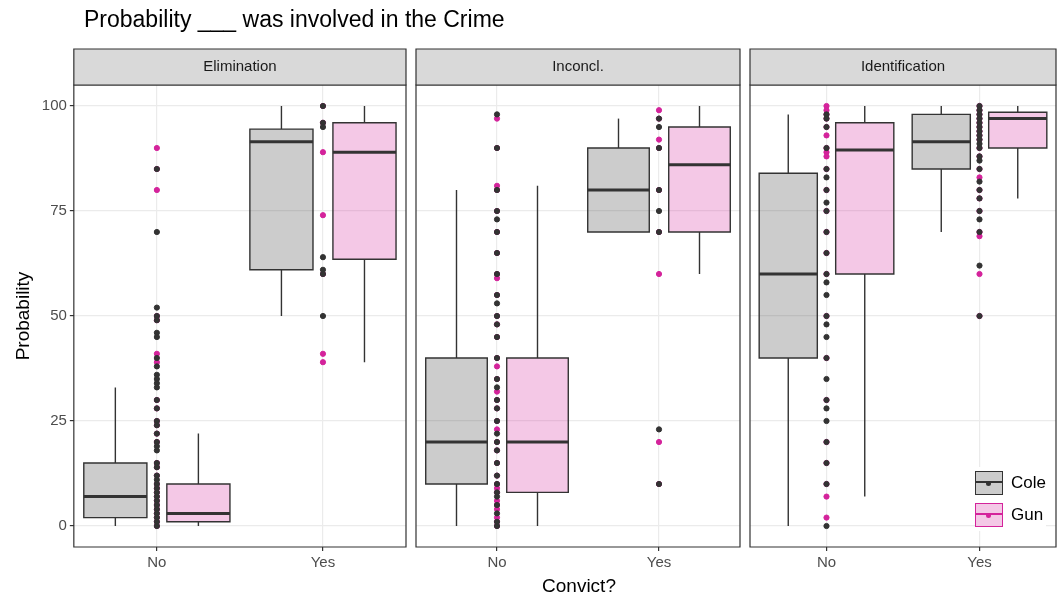 Image resolution: width=1062 pixels, height=604 pixels. What do you see at coordinates (58, 315) in the screenshot?
I see `y-tick-label: 50` at bounding box center [58, 315].